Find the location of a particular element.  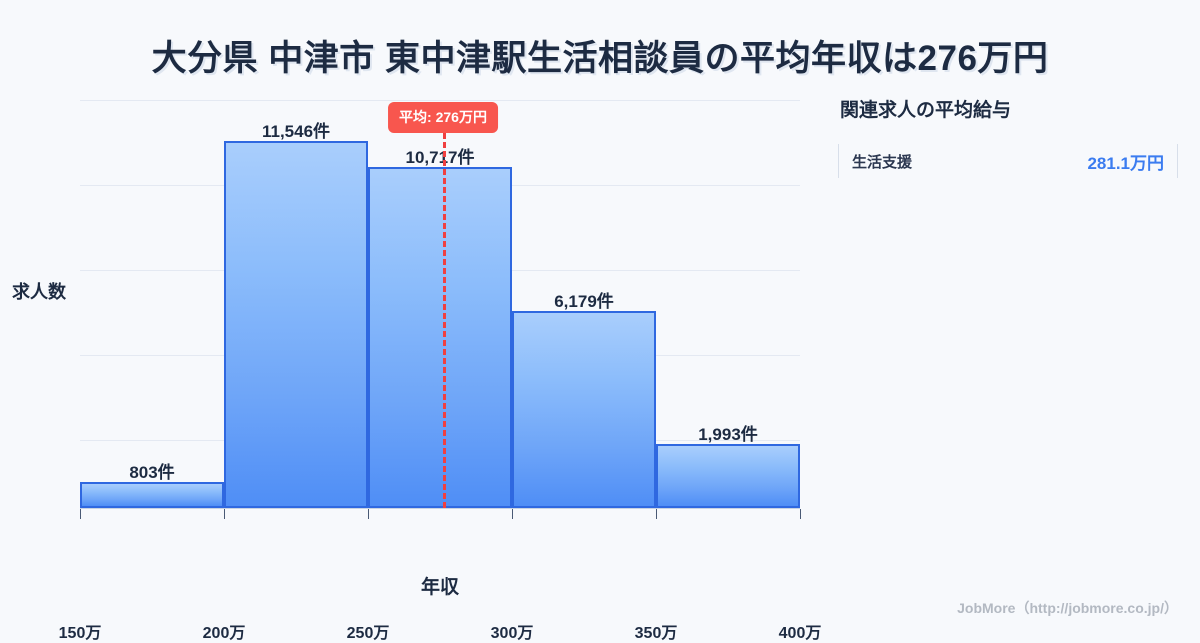

x-axis-tick-label: 200万 is located at coordinates (224, 633).